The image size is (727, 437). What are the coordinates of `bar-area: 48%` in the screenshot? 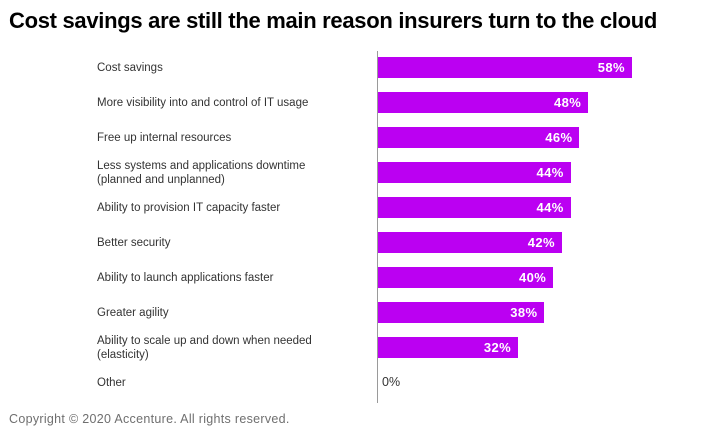 It's located at (552, 102).